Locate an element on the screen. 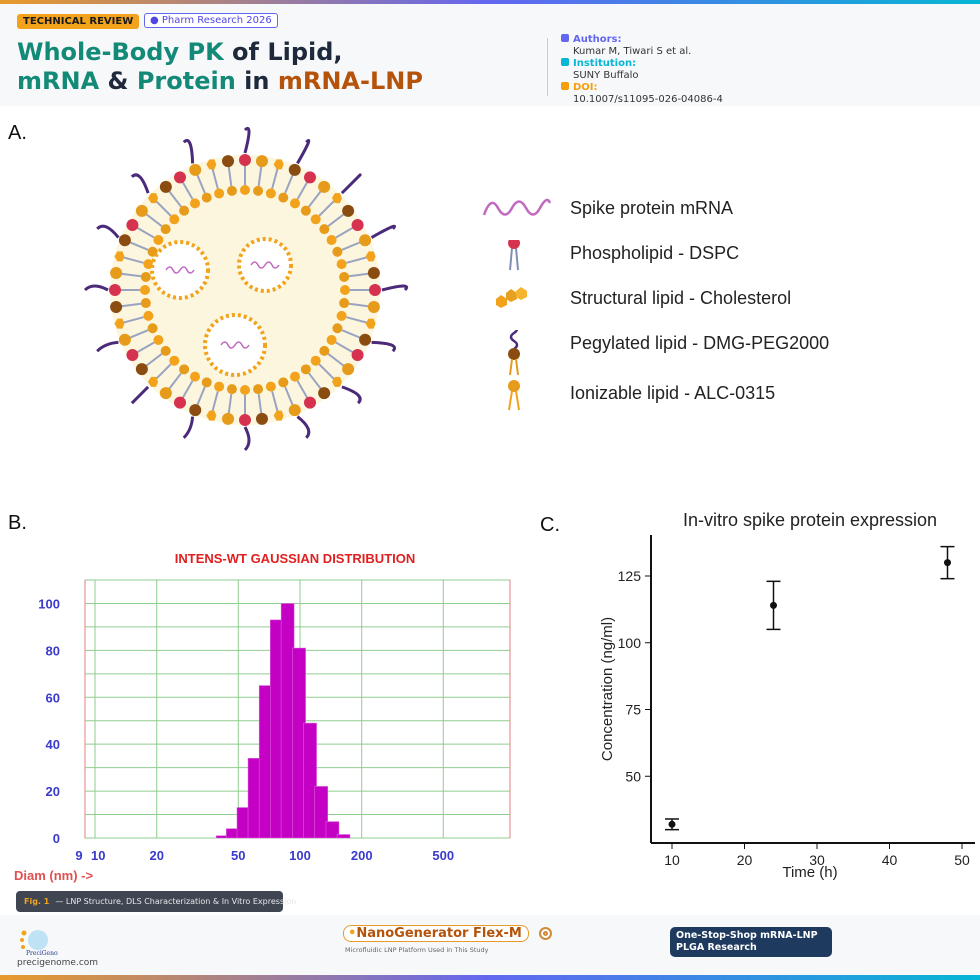 This screenshot has height=980, width=980. x-axis-label: Diam (nm) -> is located at coordinates (54, 875).